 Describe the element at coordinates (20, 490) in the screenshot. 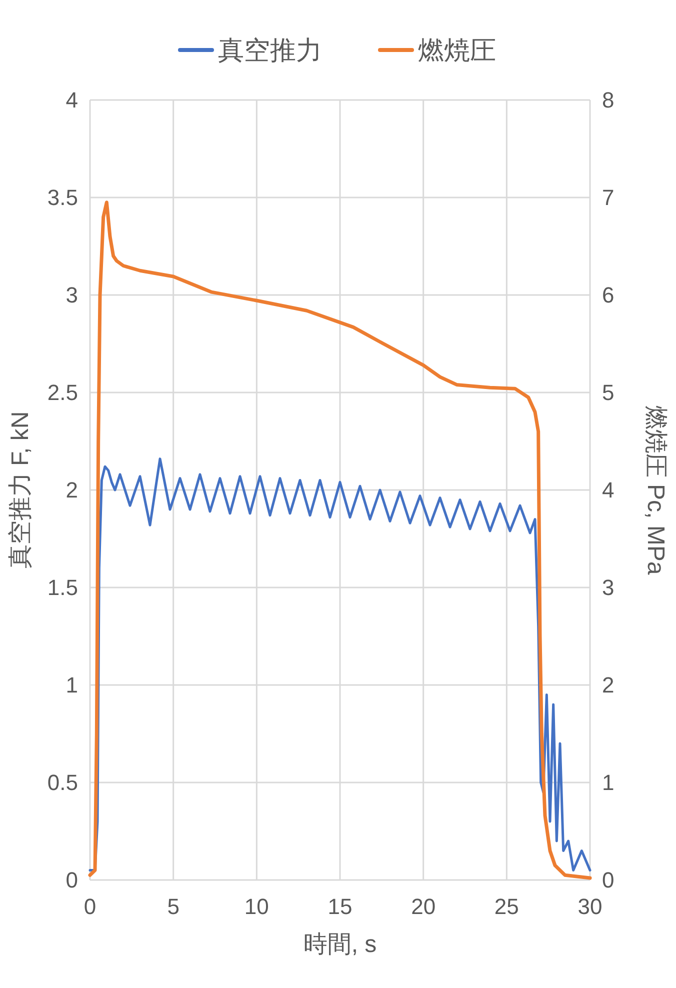

I see `y-axis-title: 真空推力 F, kN` at that location.